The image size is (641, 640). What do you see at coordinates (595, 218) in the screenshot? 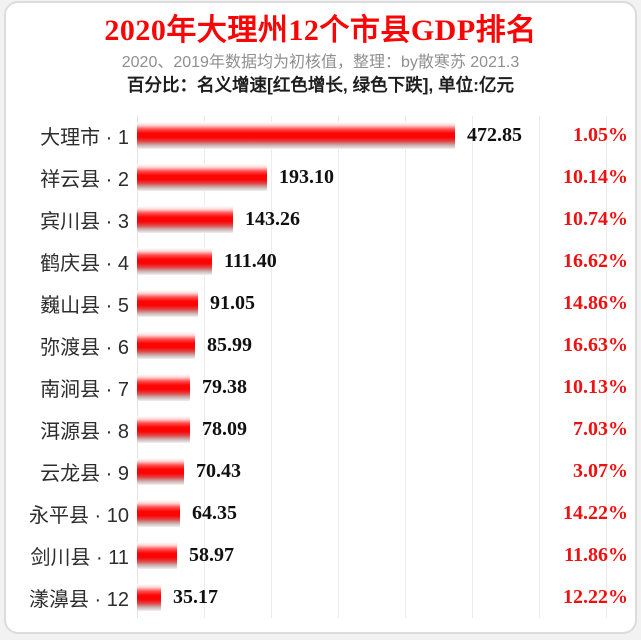
I see `growth-percent-label: 10.74%` at bounding box center [595, 218].